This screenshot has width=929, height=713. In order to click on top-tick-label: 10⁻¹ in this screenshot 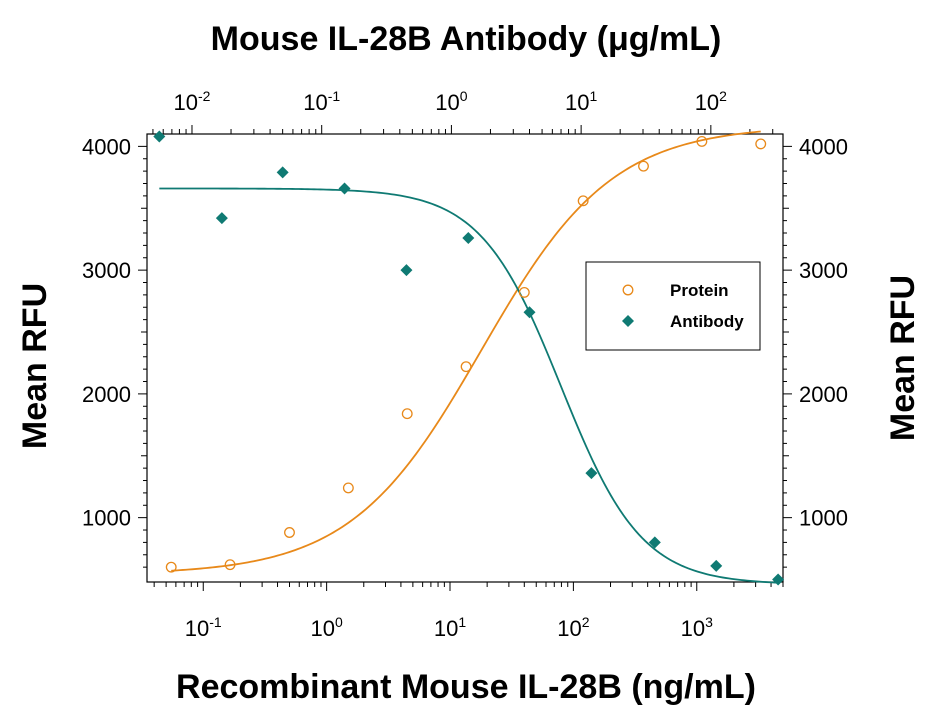, I will do `click(321, 101)`.